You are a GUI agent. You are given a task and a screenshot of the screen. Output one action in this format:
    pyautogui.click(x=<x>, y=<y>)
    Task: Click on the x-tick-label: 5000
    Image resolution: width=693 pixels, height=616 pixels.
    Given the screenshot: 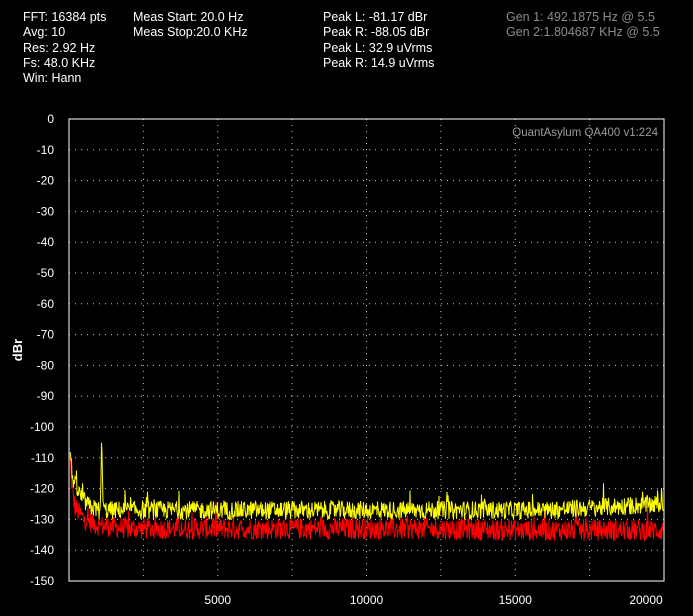 What is the action you would take?
    pyautogui.click(x=217, y=600)
    